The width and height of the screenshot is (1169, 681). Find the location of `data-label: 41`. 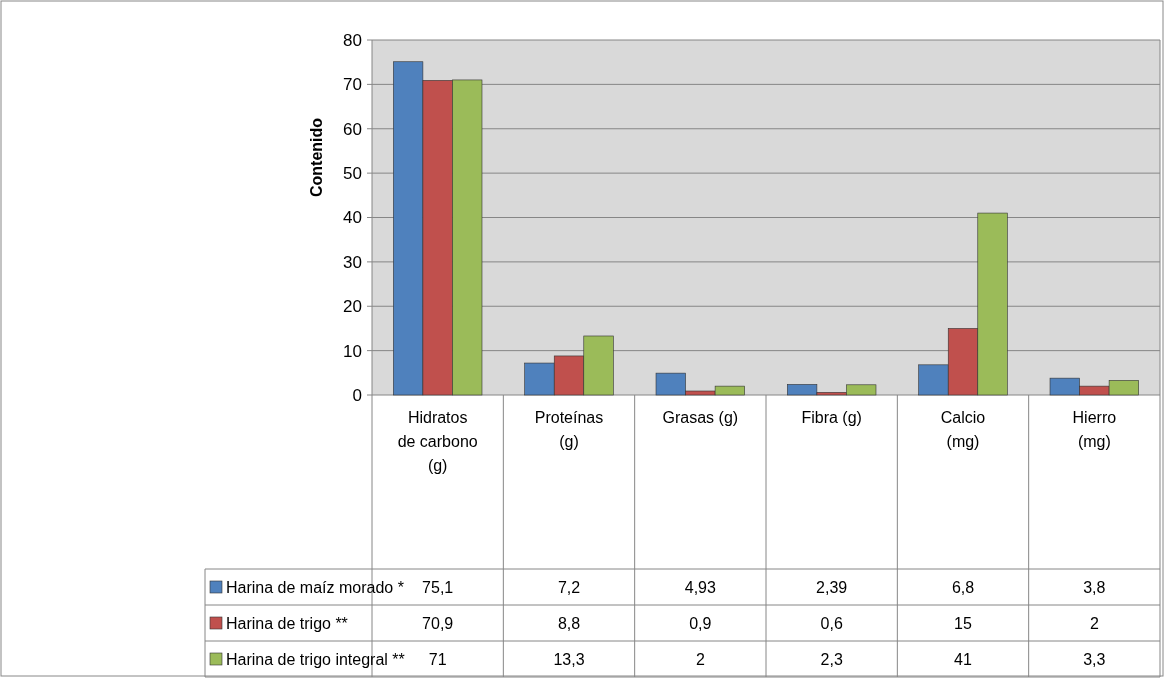

data-label: 41 is located at coordinates (963, 659).